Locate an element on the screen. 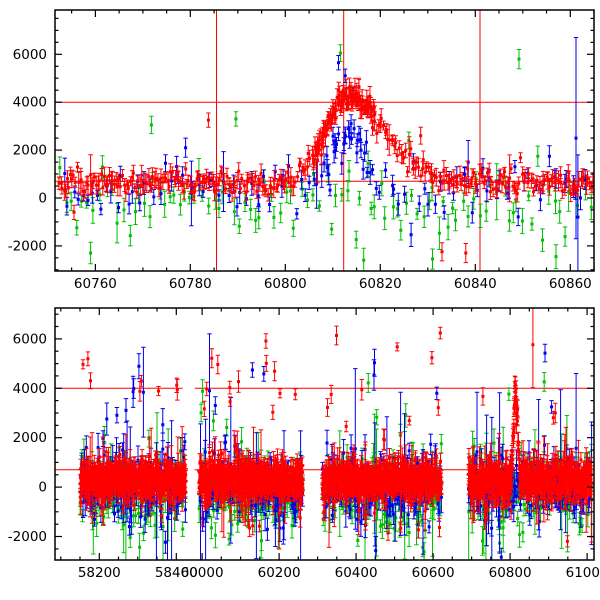 The height and width of the screenshot is (600, 600). x-tick-label: 58200 is located at coordinates (99, 573).